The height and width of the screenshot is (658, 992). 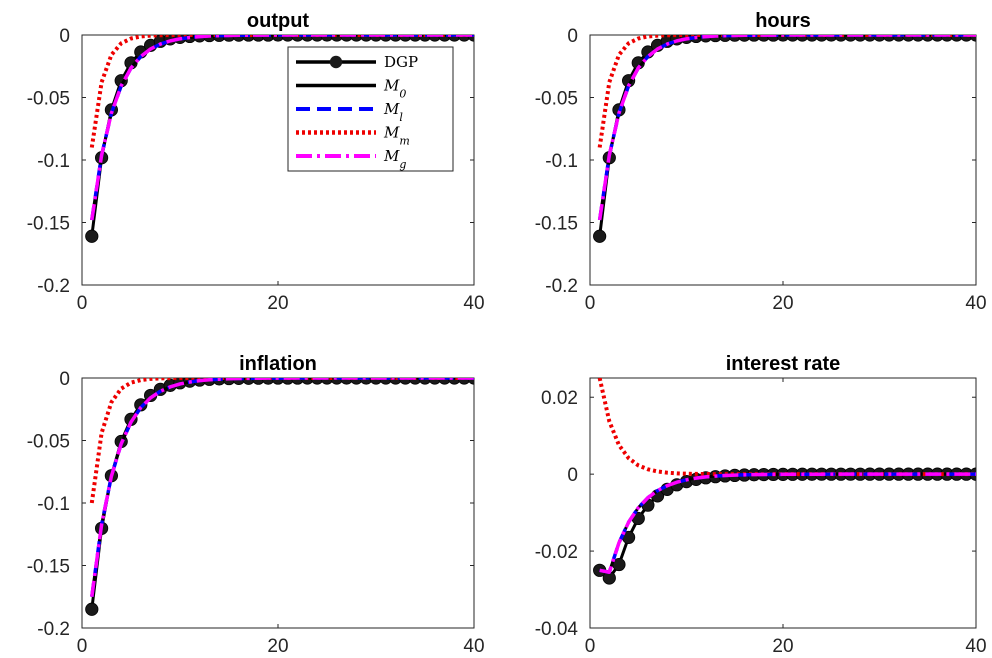 What do you see at coordinates (278, 21) in the screenshot?
I see `panel-title: output` at bounding box center [278, 21].